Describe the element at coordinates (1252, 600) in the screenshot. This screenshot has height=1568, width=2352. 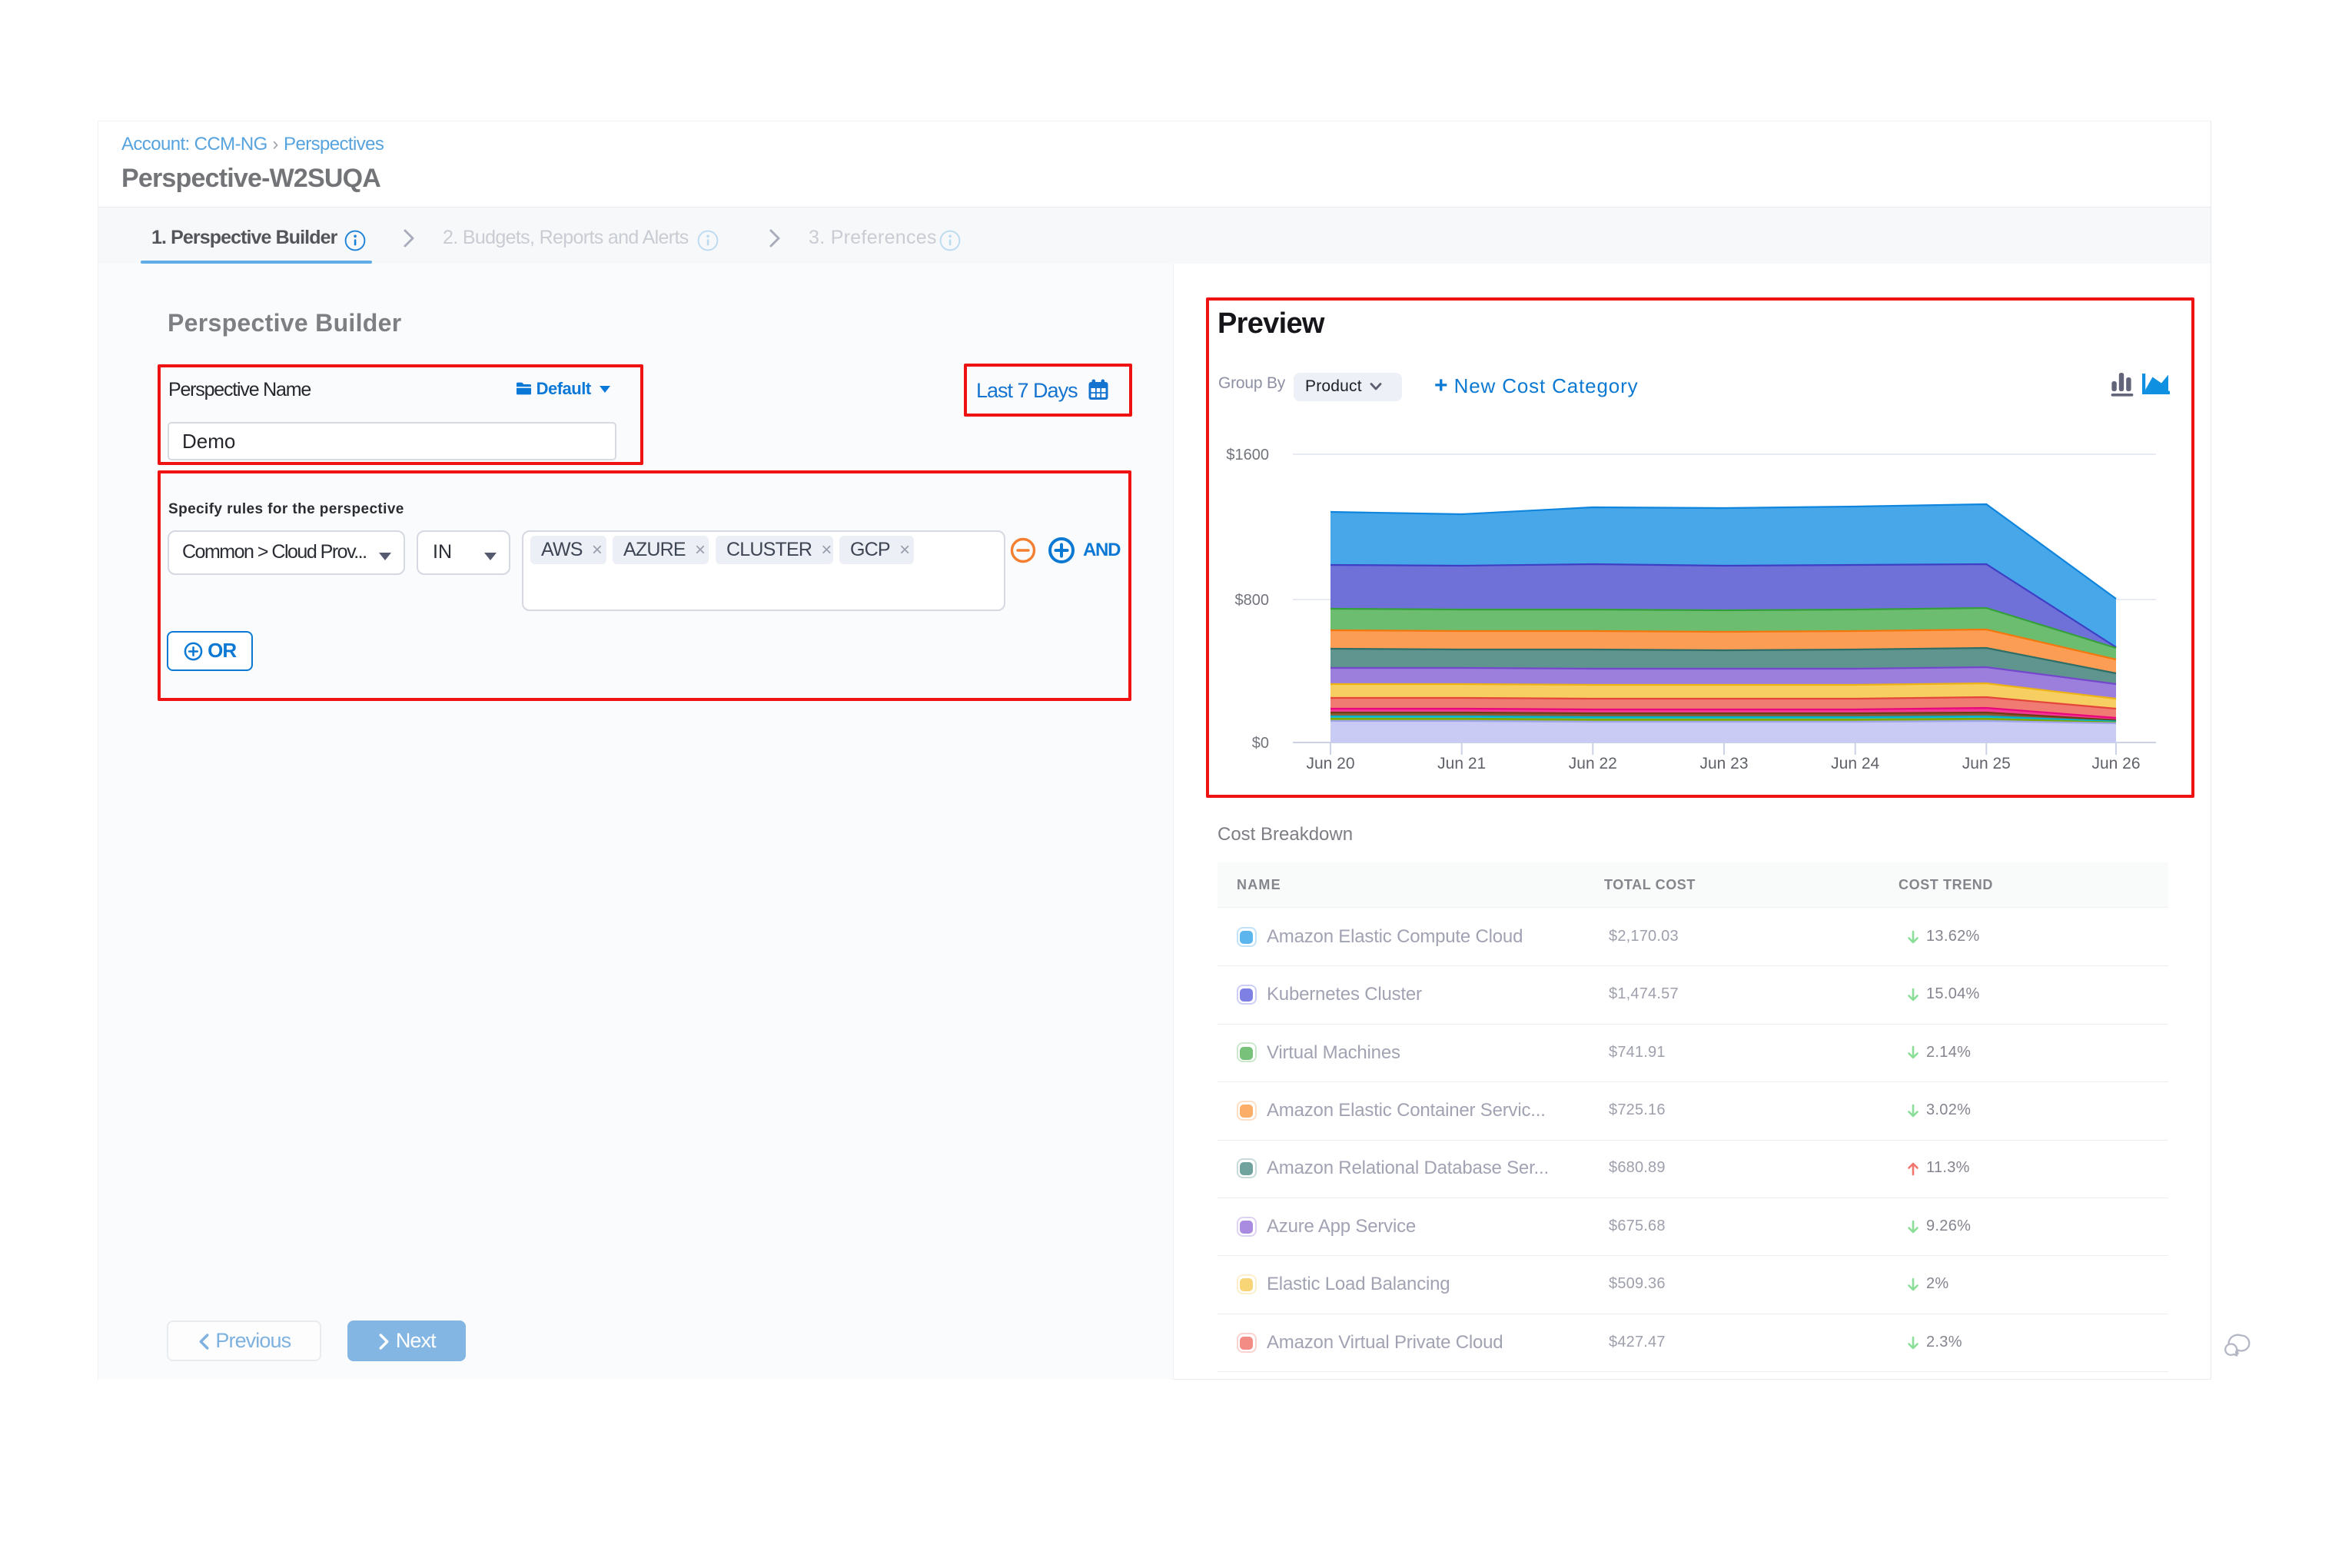
I see `svg-text: $800` at that location.